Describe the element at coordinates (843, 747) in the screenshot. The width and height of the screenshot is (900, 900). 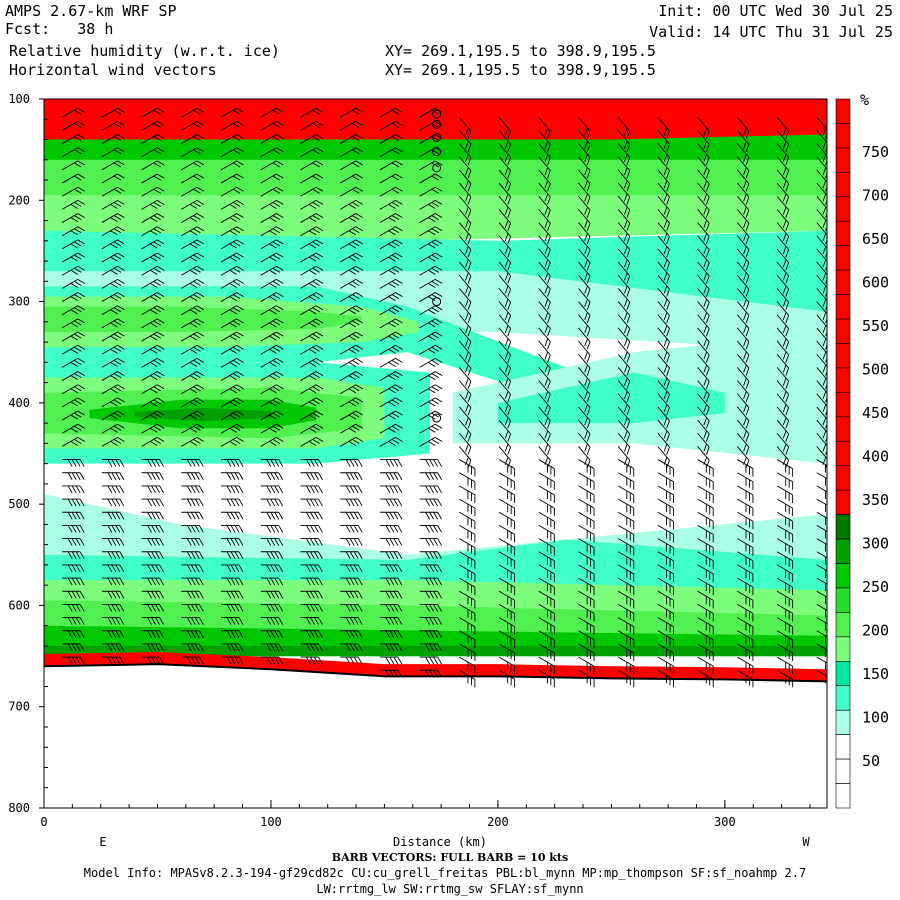
I see `colorbar-segment` at that location.